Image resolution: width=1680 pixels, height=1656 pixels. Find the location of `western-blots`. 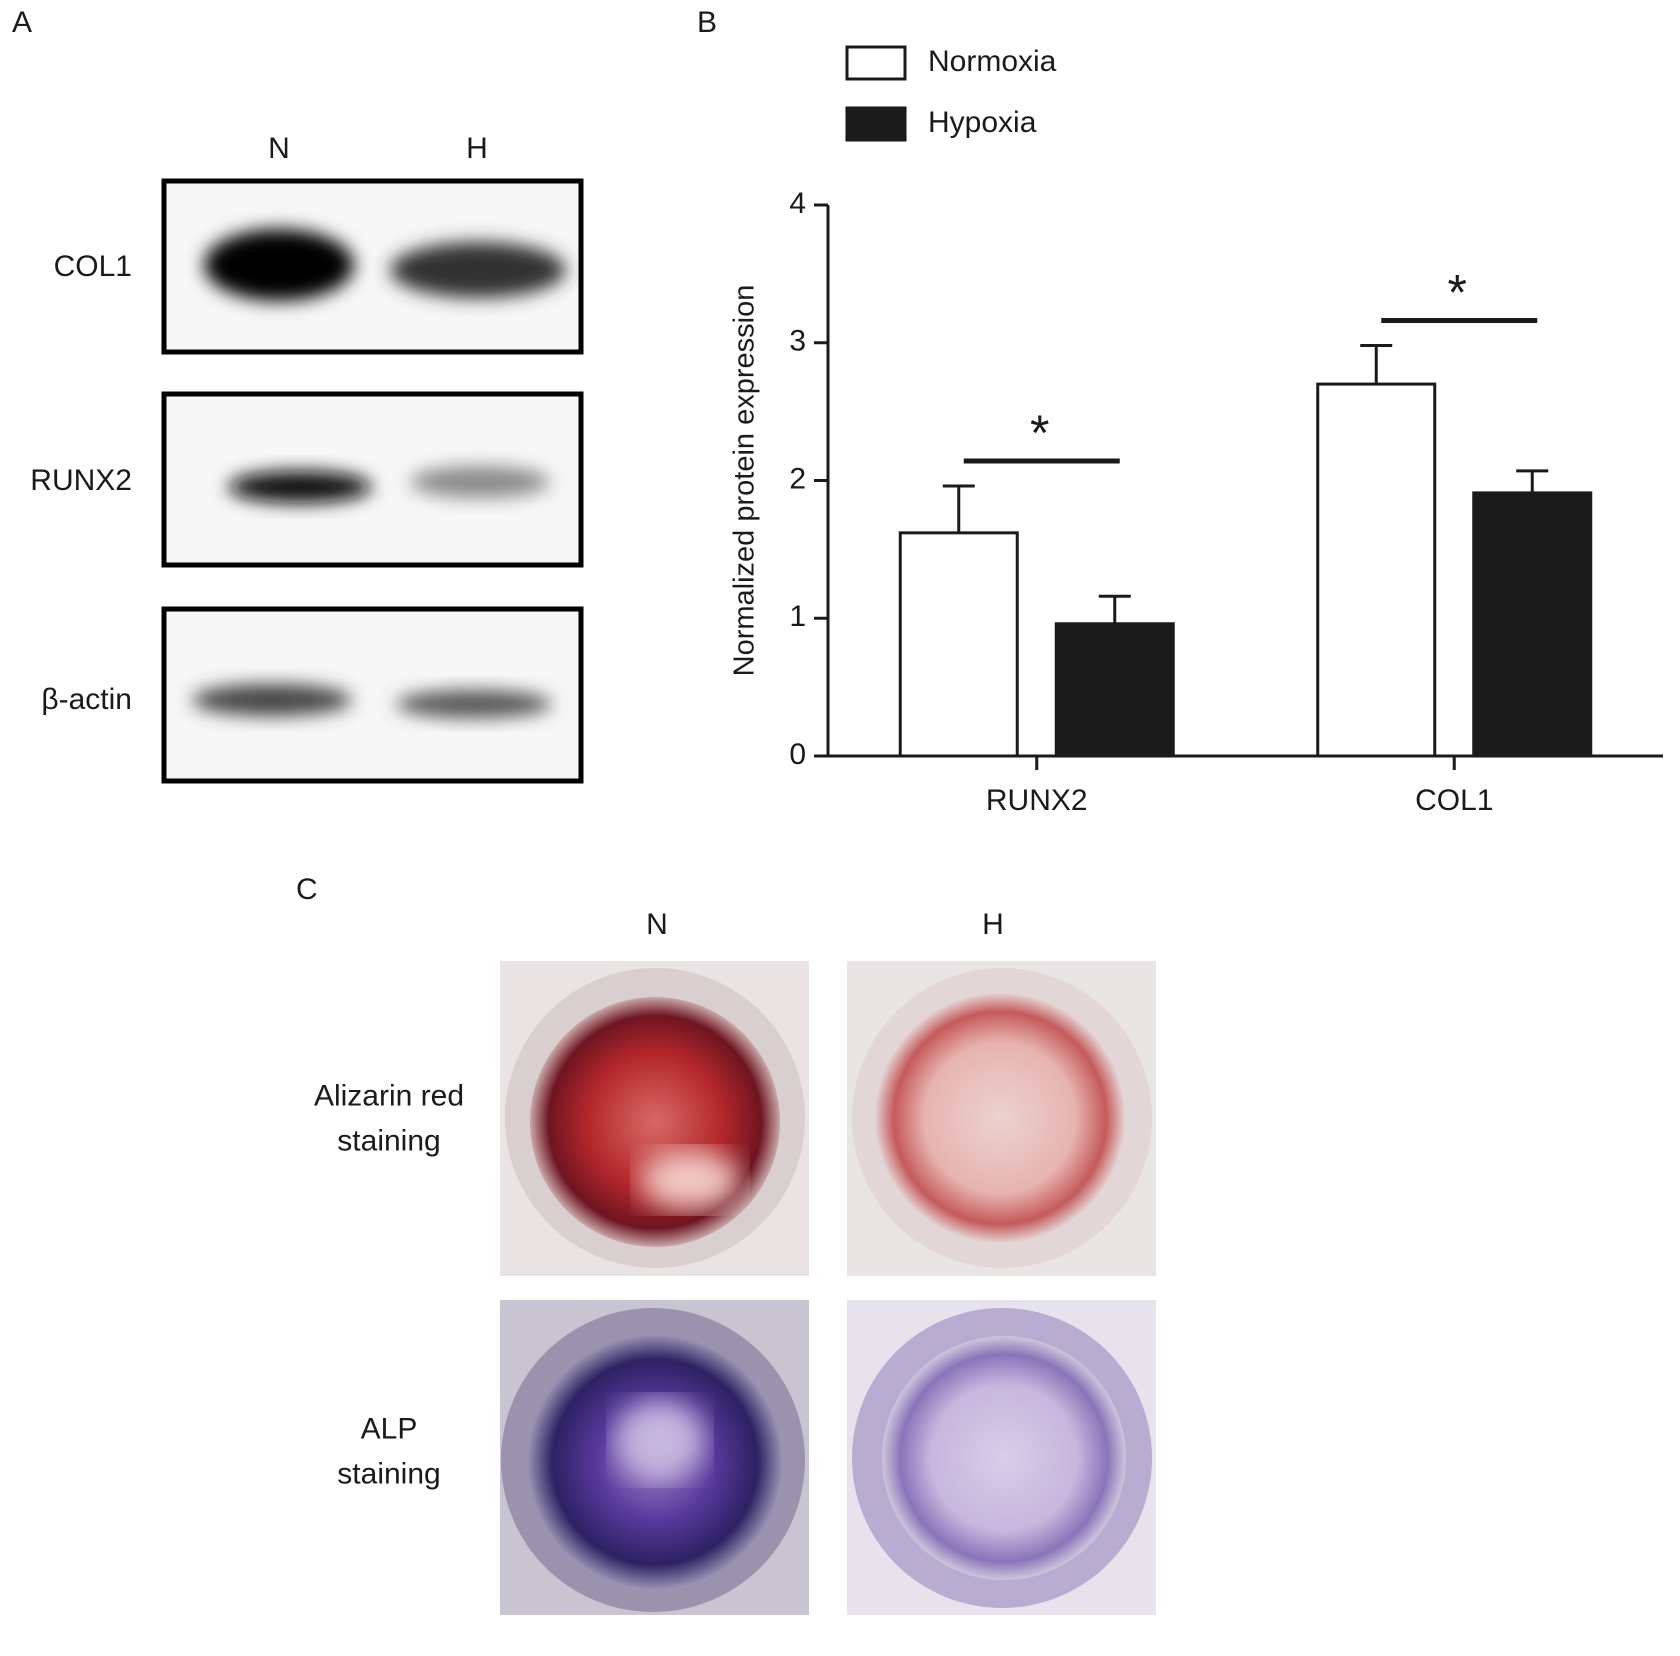

western-blots is located at coordinates (372, 481).